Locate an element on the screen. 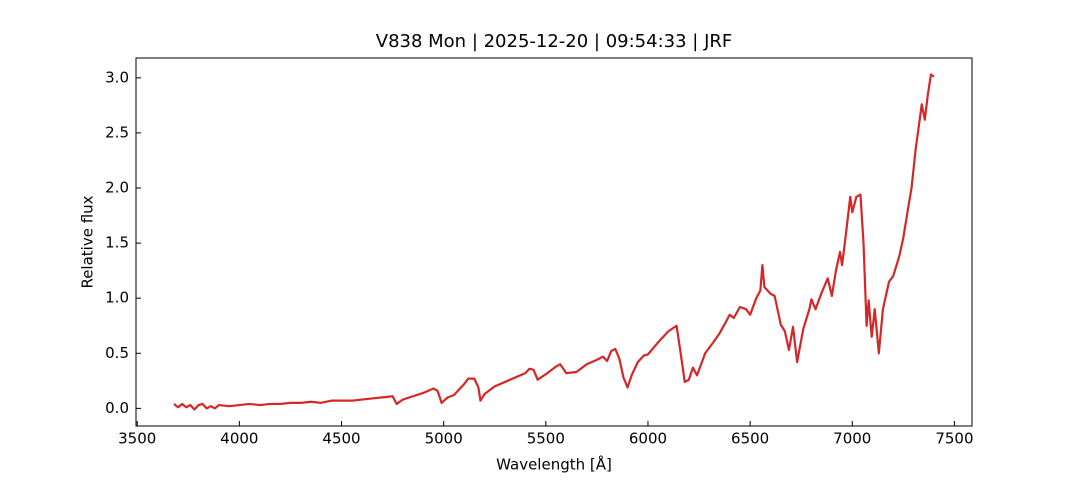 Image resolution: width=1080 pixels, height=480 pixels. y-tick-label: 2.0 is located at coordinates (117, 188).